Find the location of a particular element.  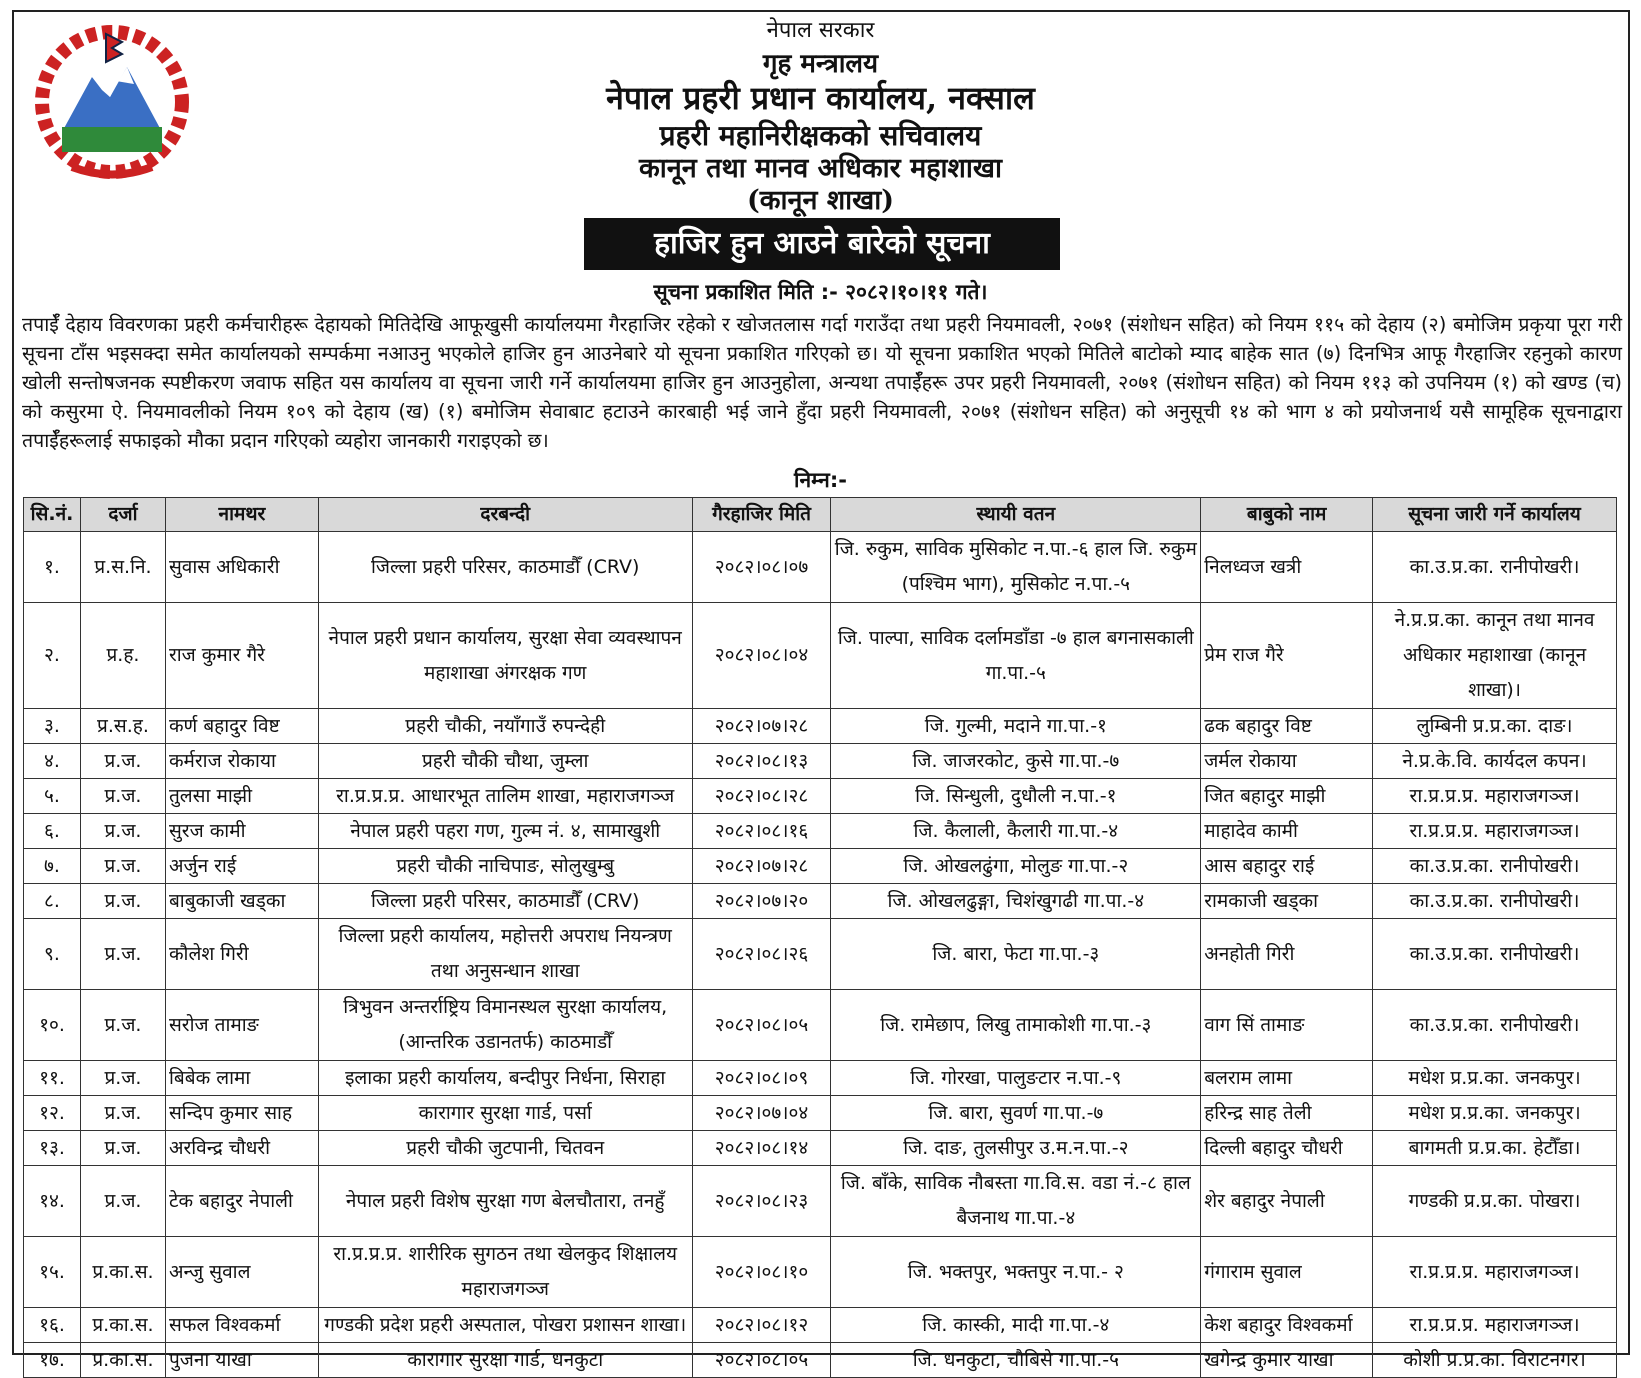

column-header-absent-date: गैरहाजिर मिति is located at coordinates (761, 514).